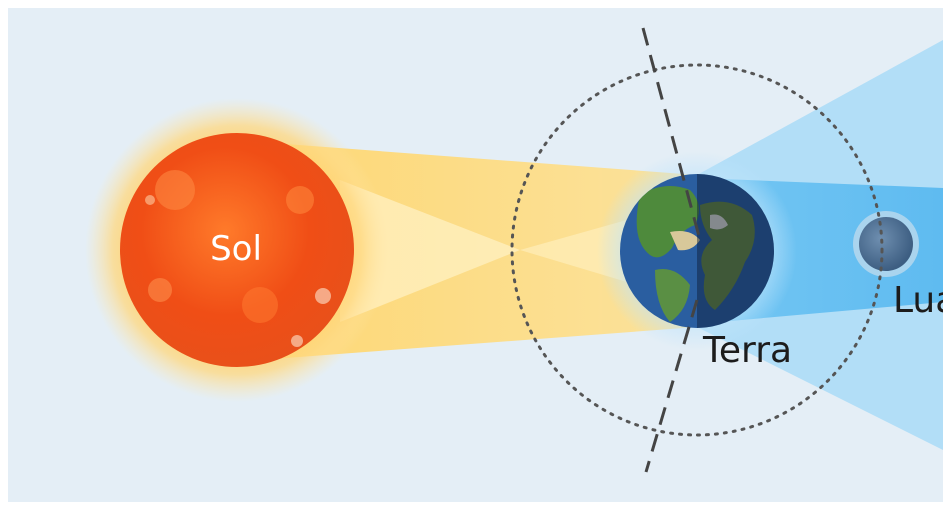 Image resolution: width=943 pixels, height=506 pixels. Describe the element at coordinates (747, 350) in the screenshot. I see `earth-label: Terra` at that location.